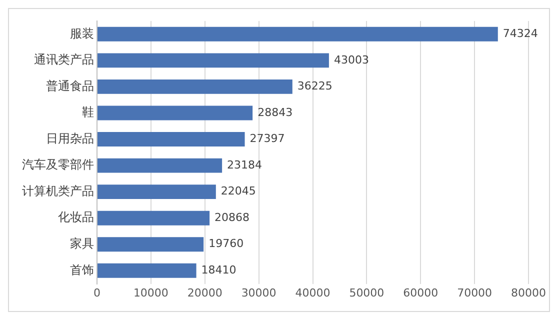  What do you see at coordinates (226, 243) in the screenshot?
I see `data-label: 19760` at bounding box center [226, 243].